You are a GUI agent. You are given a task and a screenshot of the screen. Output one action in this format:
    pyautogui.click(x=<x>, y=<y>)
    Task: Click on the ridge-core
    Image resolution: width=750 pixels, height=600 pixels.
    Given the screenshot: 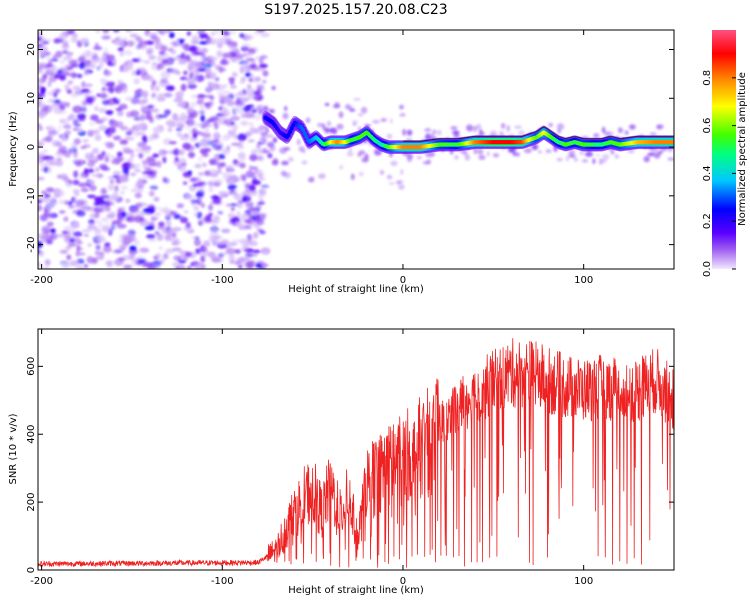 What is the action you would take?
    pyautogui.click(x=290, y=131)
    